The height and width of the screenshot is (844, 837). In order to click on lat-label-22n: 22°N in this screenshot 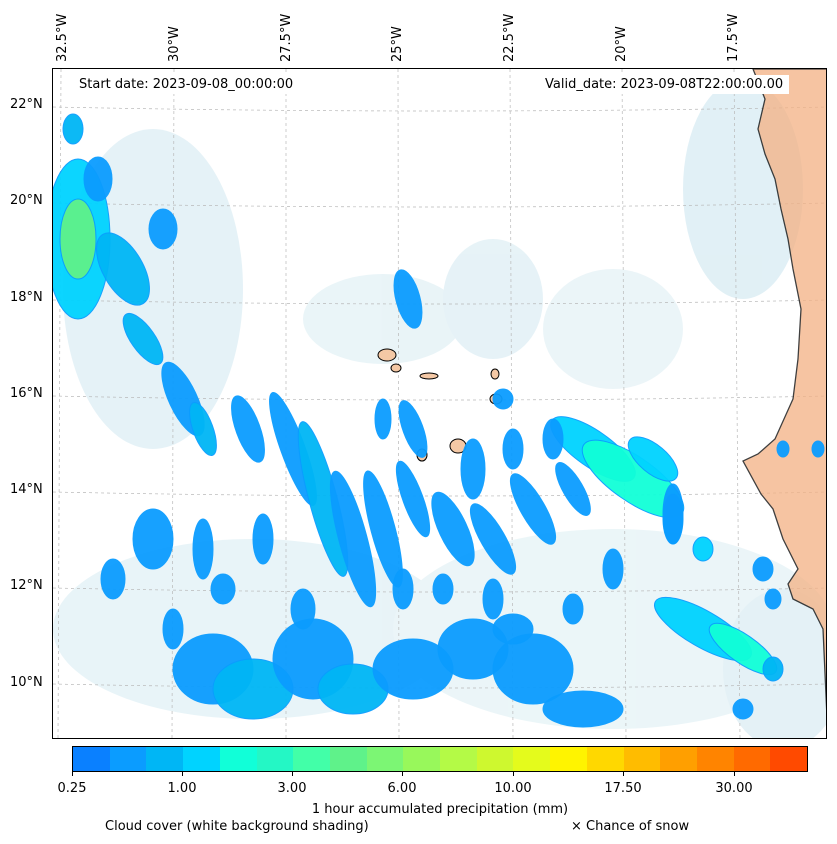, I will do `click(26, 104)`.